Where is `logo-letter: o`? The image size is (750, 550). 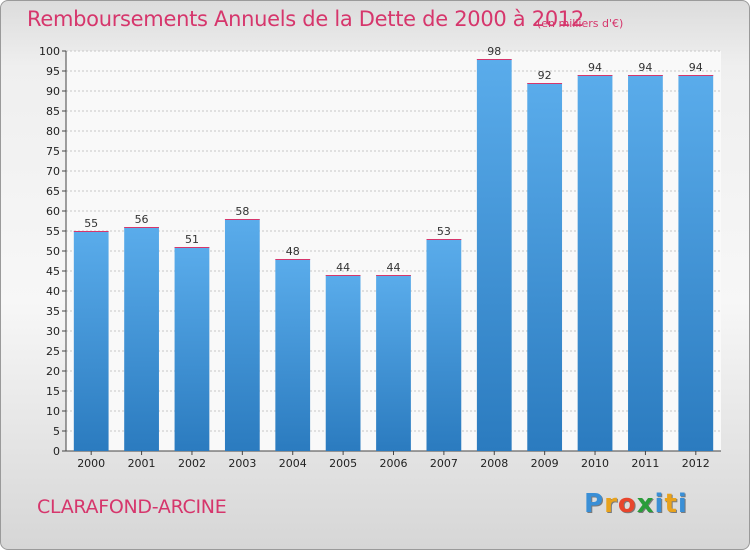 logo-letter: o is located at coordinates (627, 504).